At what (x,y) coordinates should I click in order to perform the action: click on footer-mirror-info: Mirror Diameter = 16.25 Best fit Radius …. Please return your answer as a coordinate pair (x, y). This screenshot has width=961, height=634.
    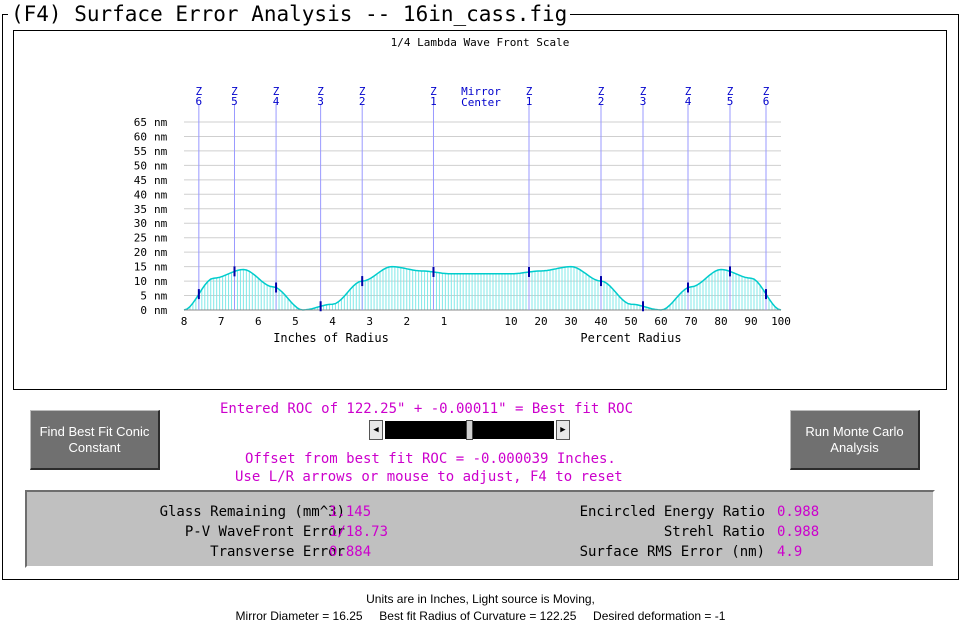
    Looking at the image, I should click on (480, 616).